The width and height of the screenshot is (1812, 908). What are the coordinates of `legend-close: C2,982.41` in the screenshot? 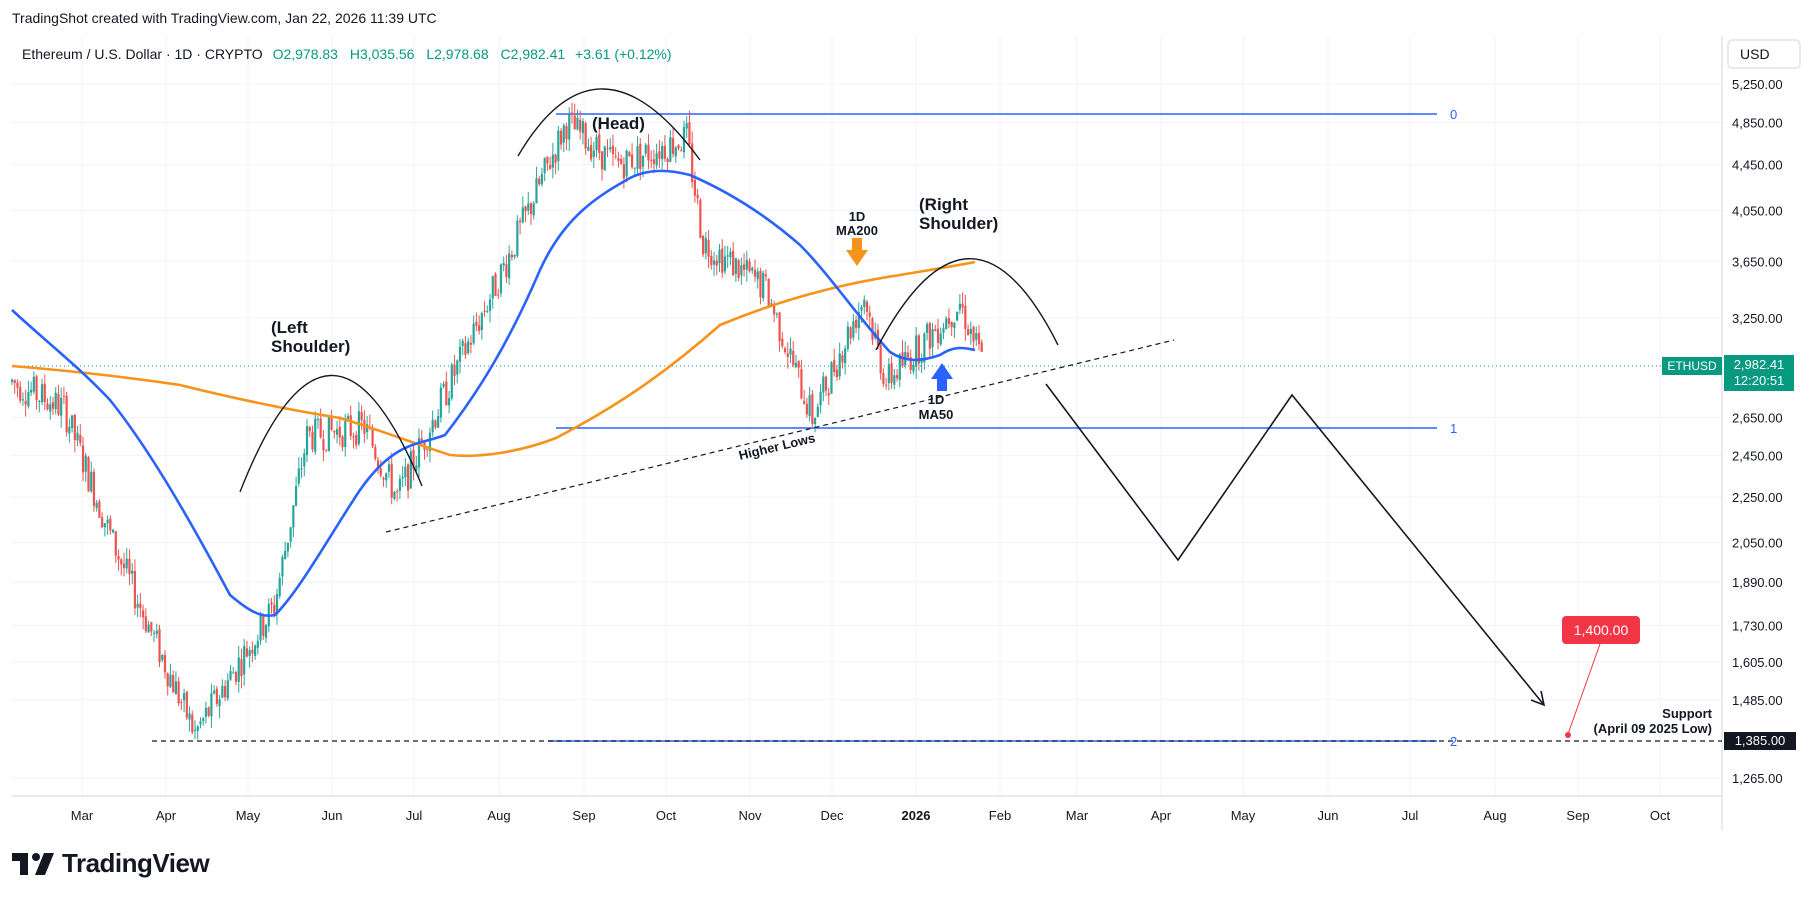 It's located at (533, 54).